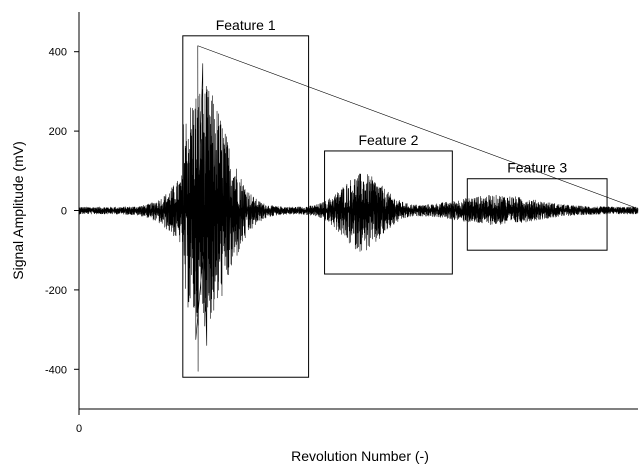 This screenshot has width=639, height=465. Describe the element at coordinates (246, 25) in the screenshot. I see `feature-1-label: Feature 1` at that location.